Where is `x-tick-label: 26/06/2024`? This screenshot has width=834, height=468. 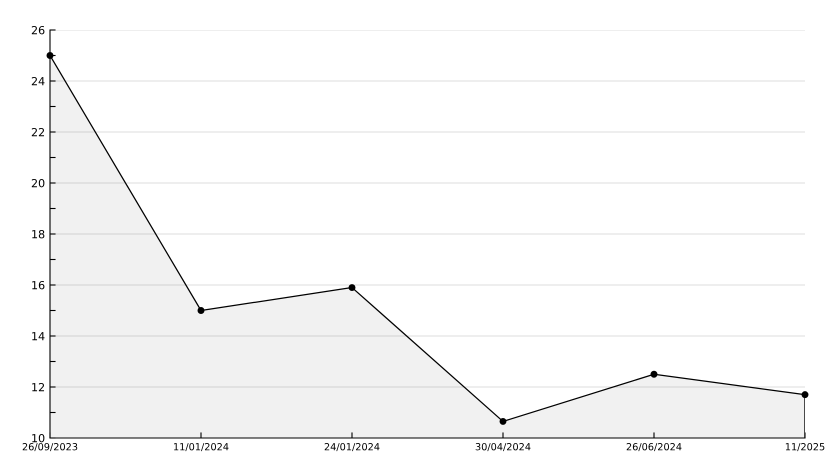
x-tick-label: 26/06/2024 is located at coordinates (654, 447).